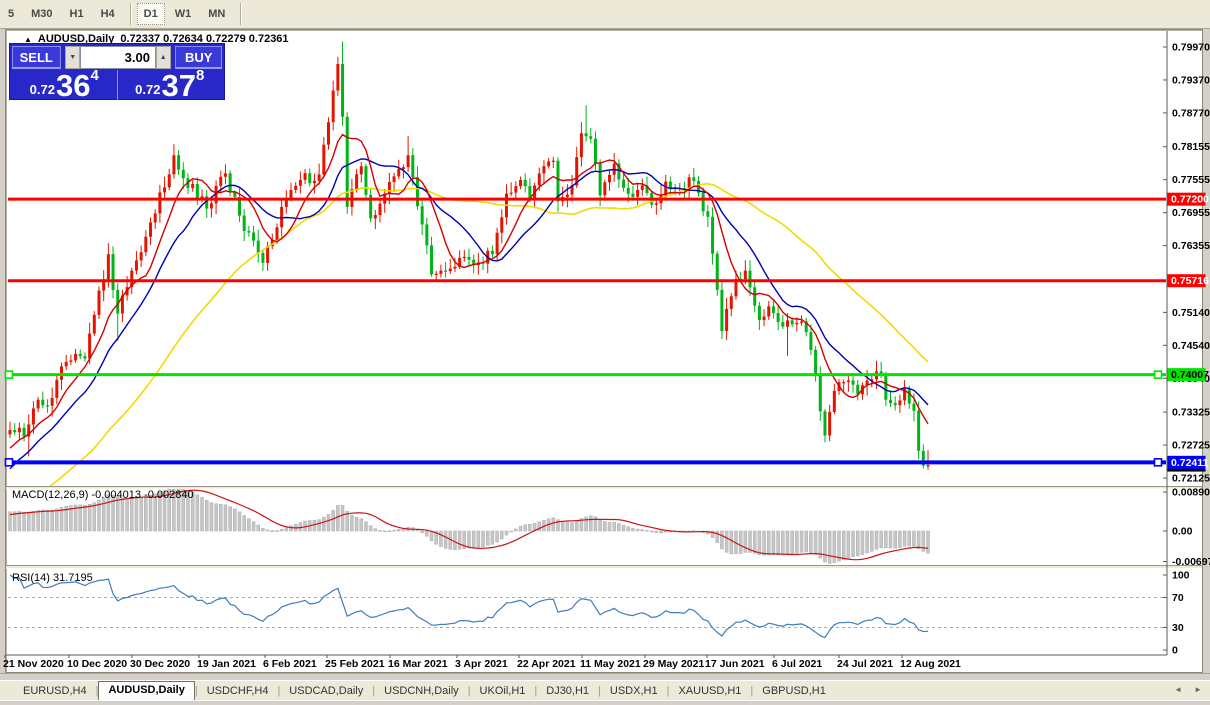 Image resolution: width=1210 pixels, height=705 pixels. Describe the element at coordinates (36, 57) in the screenshot. I see `sell-button: SELL` at that location.